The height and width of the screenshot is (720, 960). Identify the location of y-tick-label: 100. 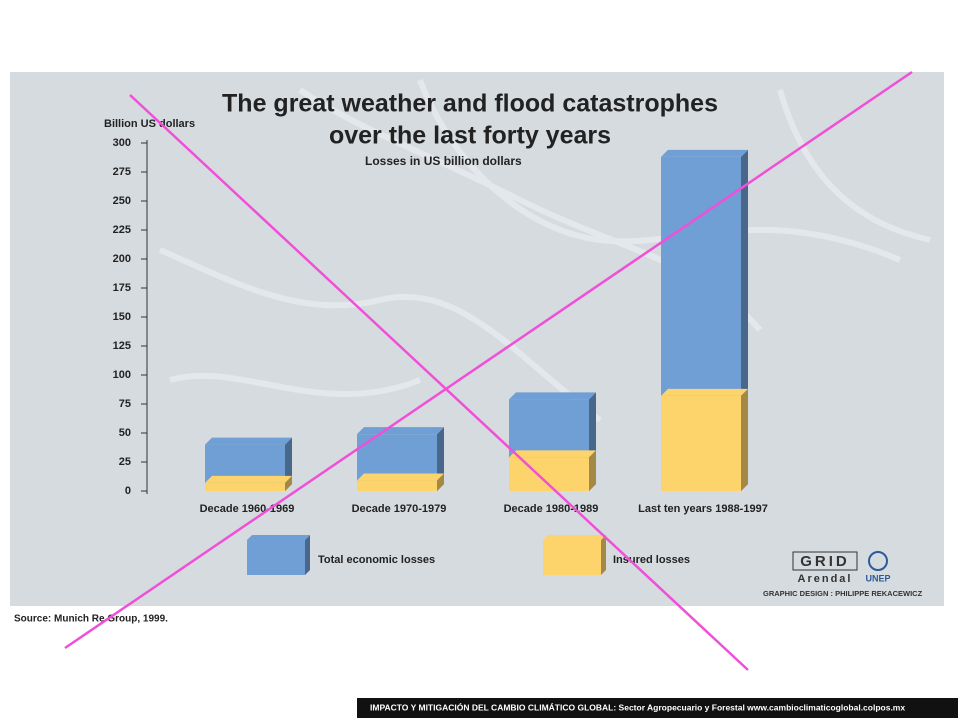
(122, 375).